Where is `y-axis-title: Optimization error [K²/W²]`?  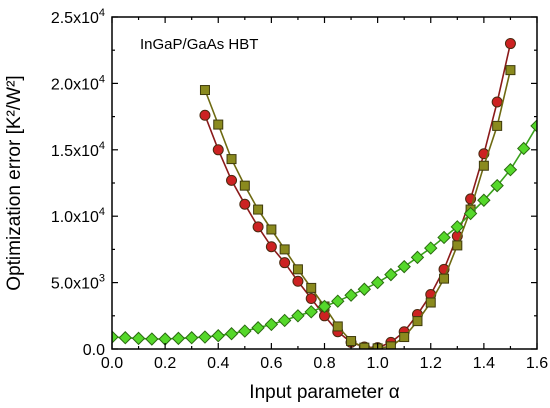
y-axis-title: Optimization error [K²/W²] is located at coordinates (14, 182).